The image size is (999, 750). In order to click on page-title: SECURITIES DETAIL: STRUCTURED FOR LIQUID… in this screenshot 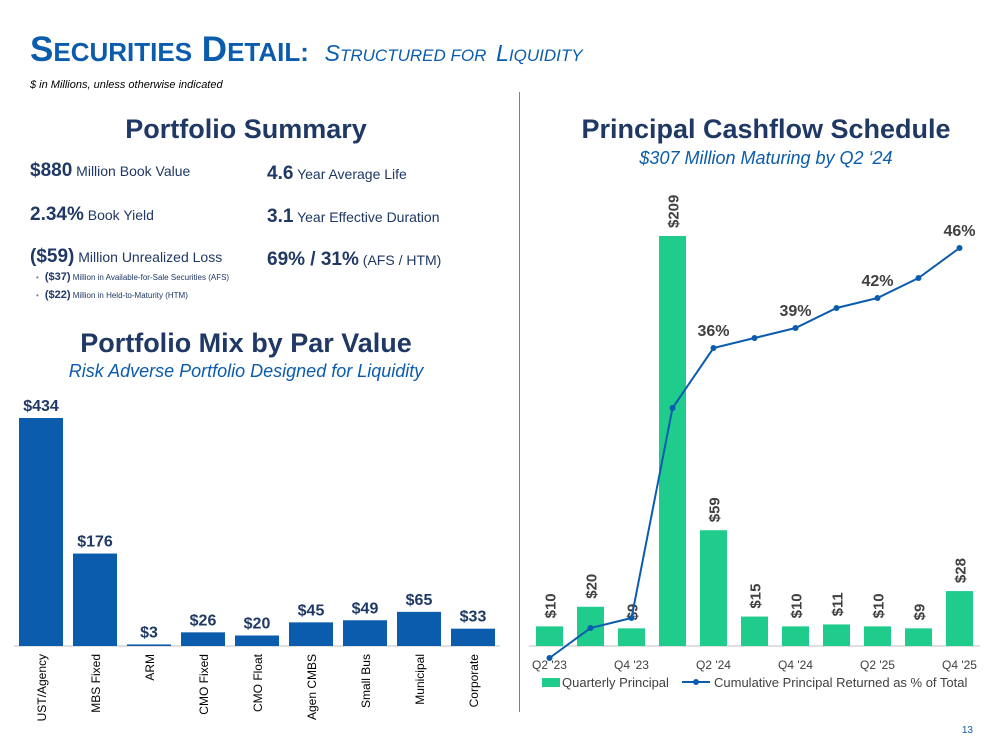, I will do `click(306, 50)`.